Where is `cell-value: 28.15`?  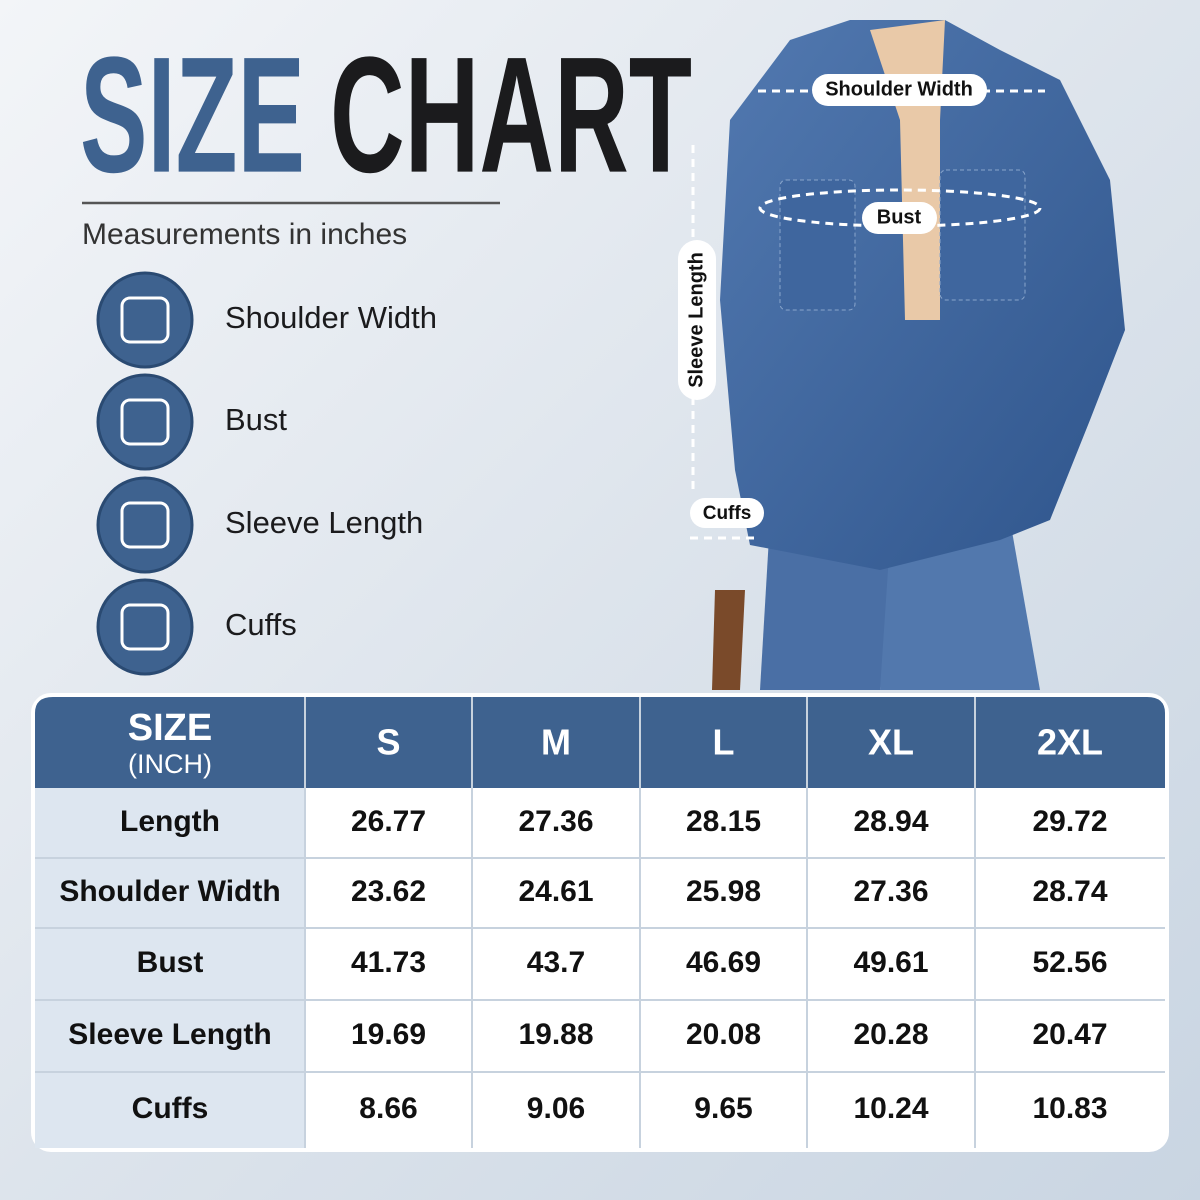
cell-value: 28.15 is located at coordinates (723, 821).